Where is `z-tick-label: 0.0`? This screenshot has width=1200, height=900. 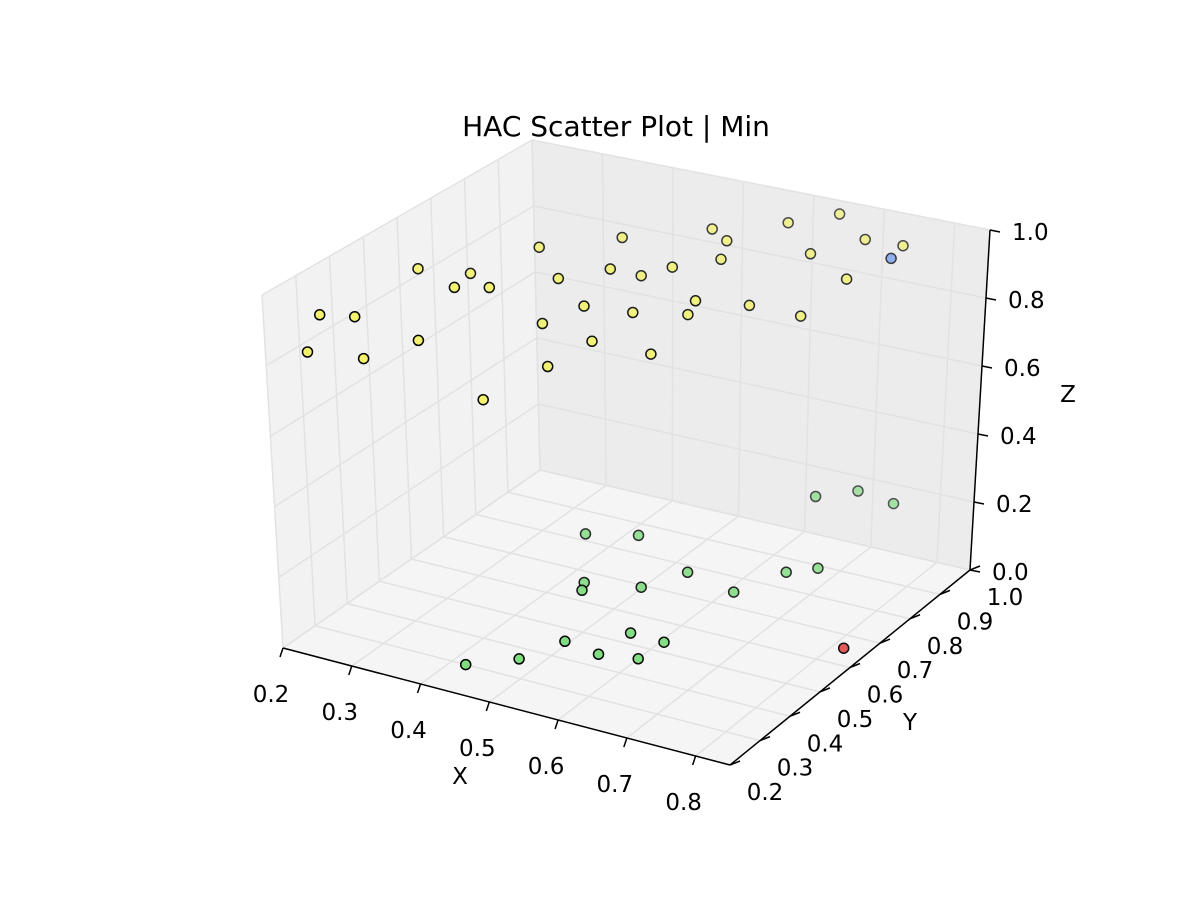 z-tick-label: 0.0 is located at coordinates (1010, 573).